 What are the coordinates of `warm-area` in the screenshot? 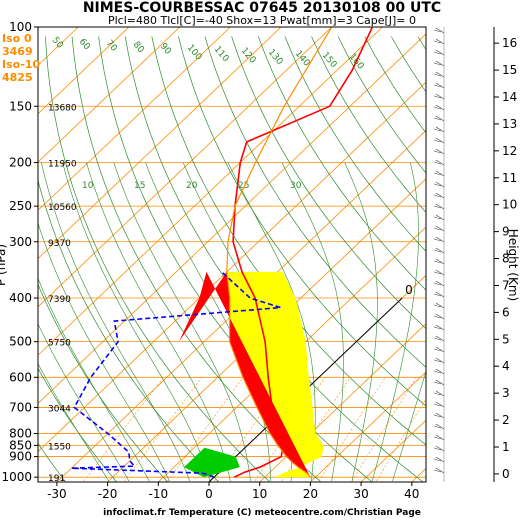 It's located at (275, 374).